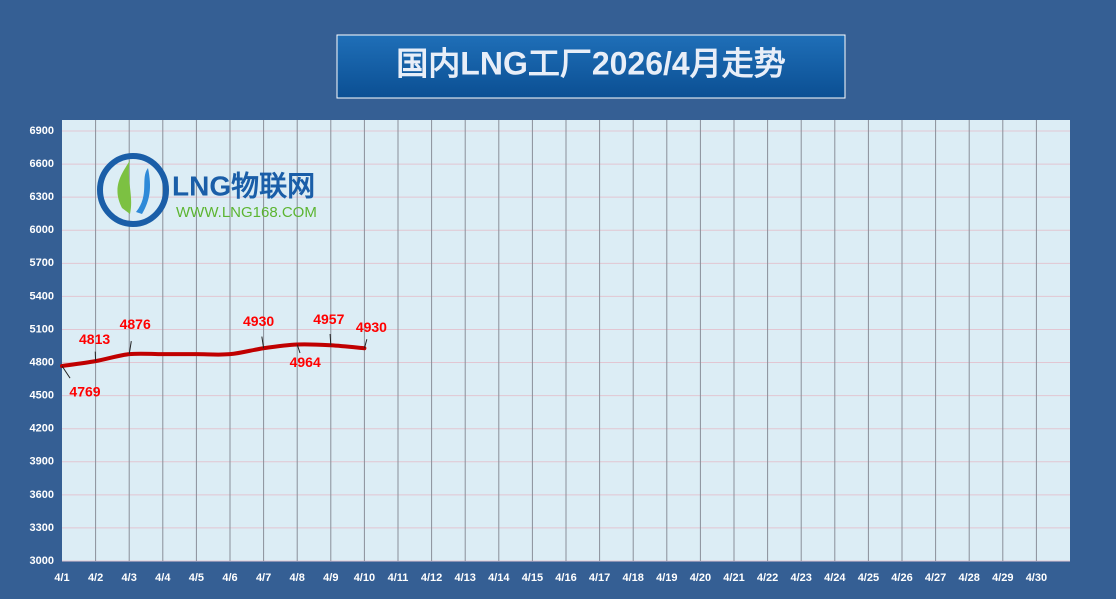 Image resolution: width=1116 pixels, height=599 pixels. I want to click on y-tick-label: 5100, so click(42, 329).